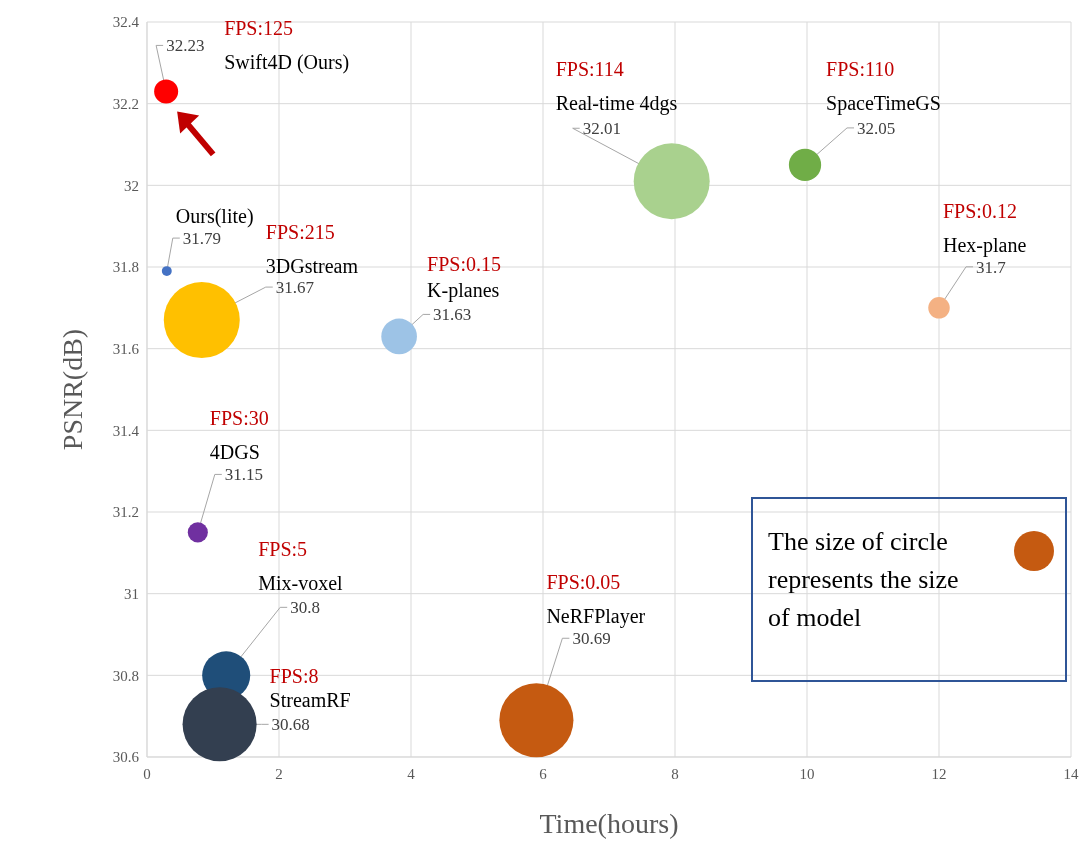  I want to click on data-label: 31.7, so click(991, 267).